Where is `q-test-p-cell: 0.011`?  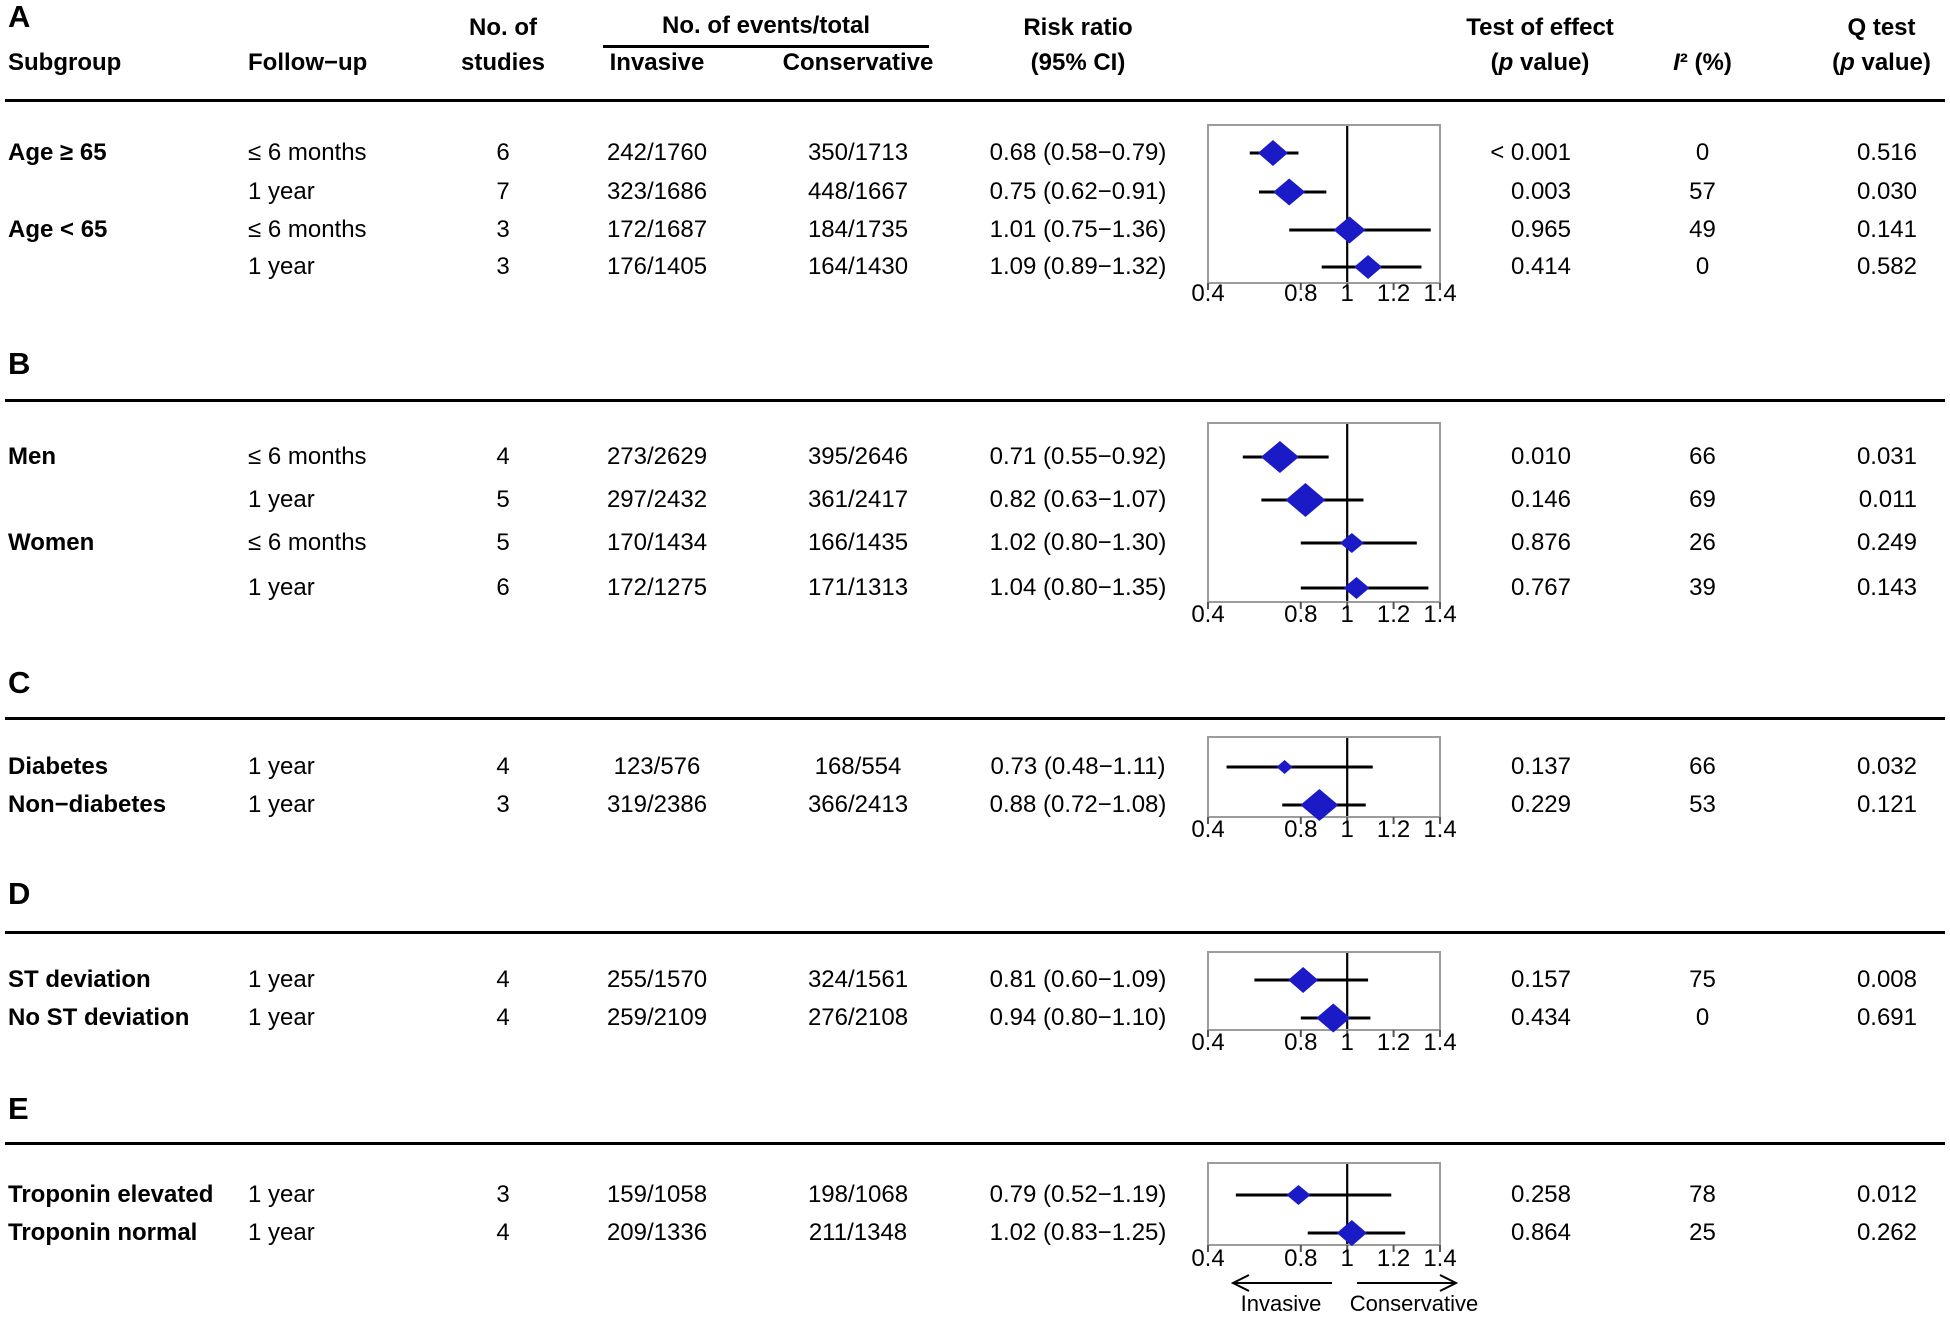
q-test-p-cell: 0.011 is located at coordinates (1887, 499).